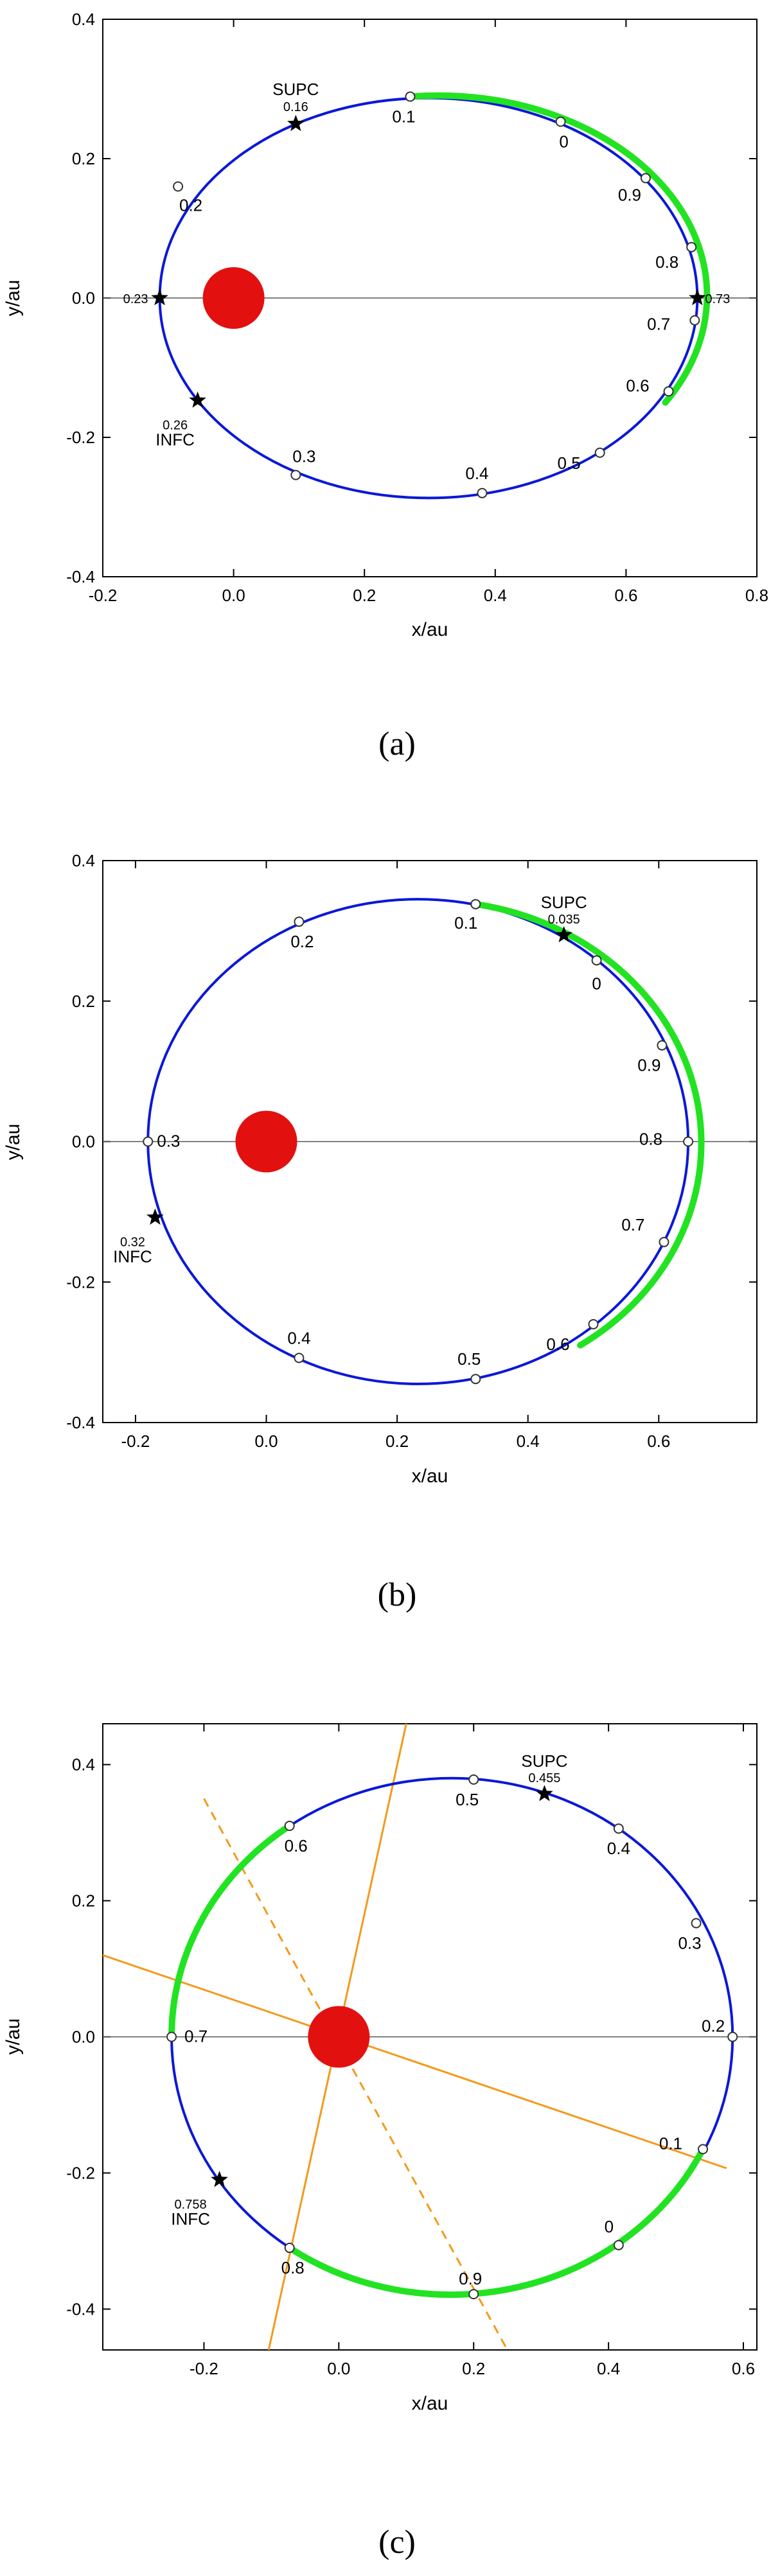  I want to click on phase-points-b: 0.1 0 0.9 0.8 0.7 0.6 0.5 0.4 0.3 0.2, so click(418, 1141).